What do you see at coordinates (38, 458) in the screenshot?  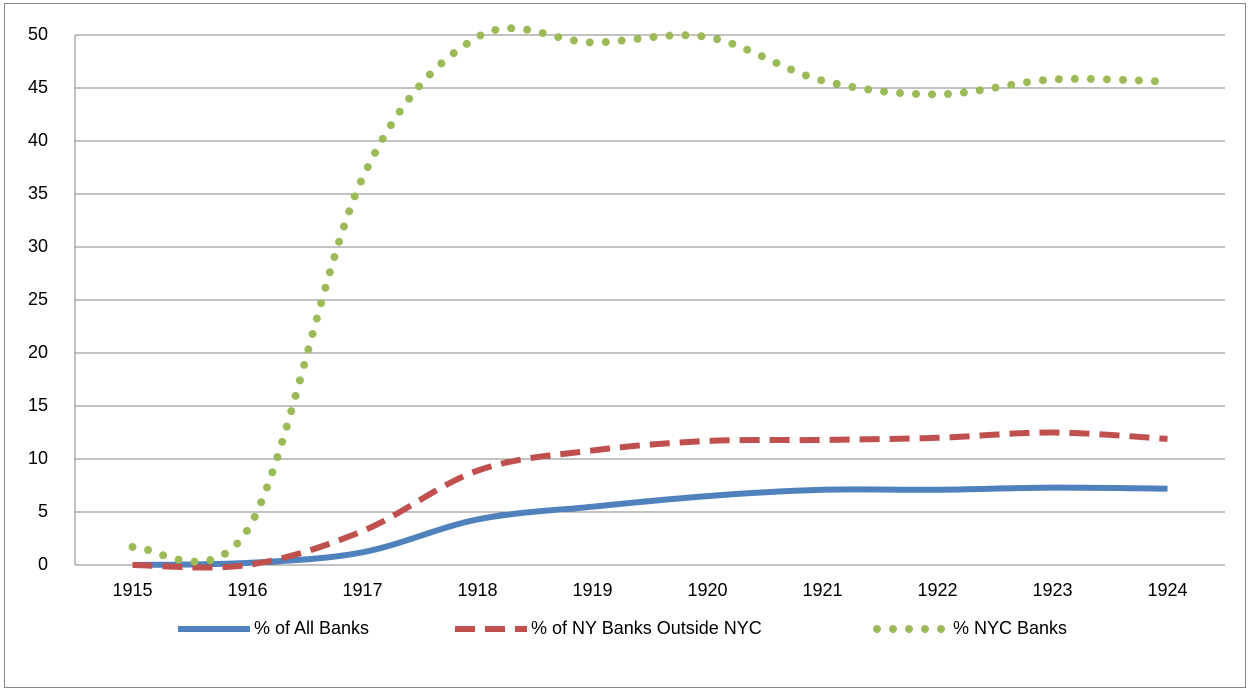 I see `y-tick-label: 10` at bounding box center [38, 458].